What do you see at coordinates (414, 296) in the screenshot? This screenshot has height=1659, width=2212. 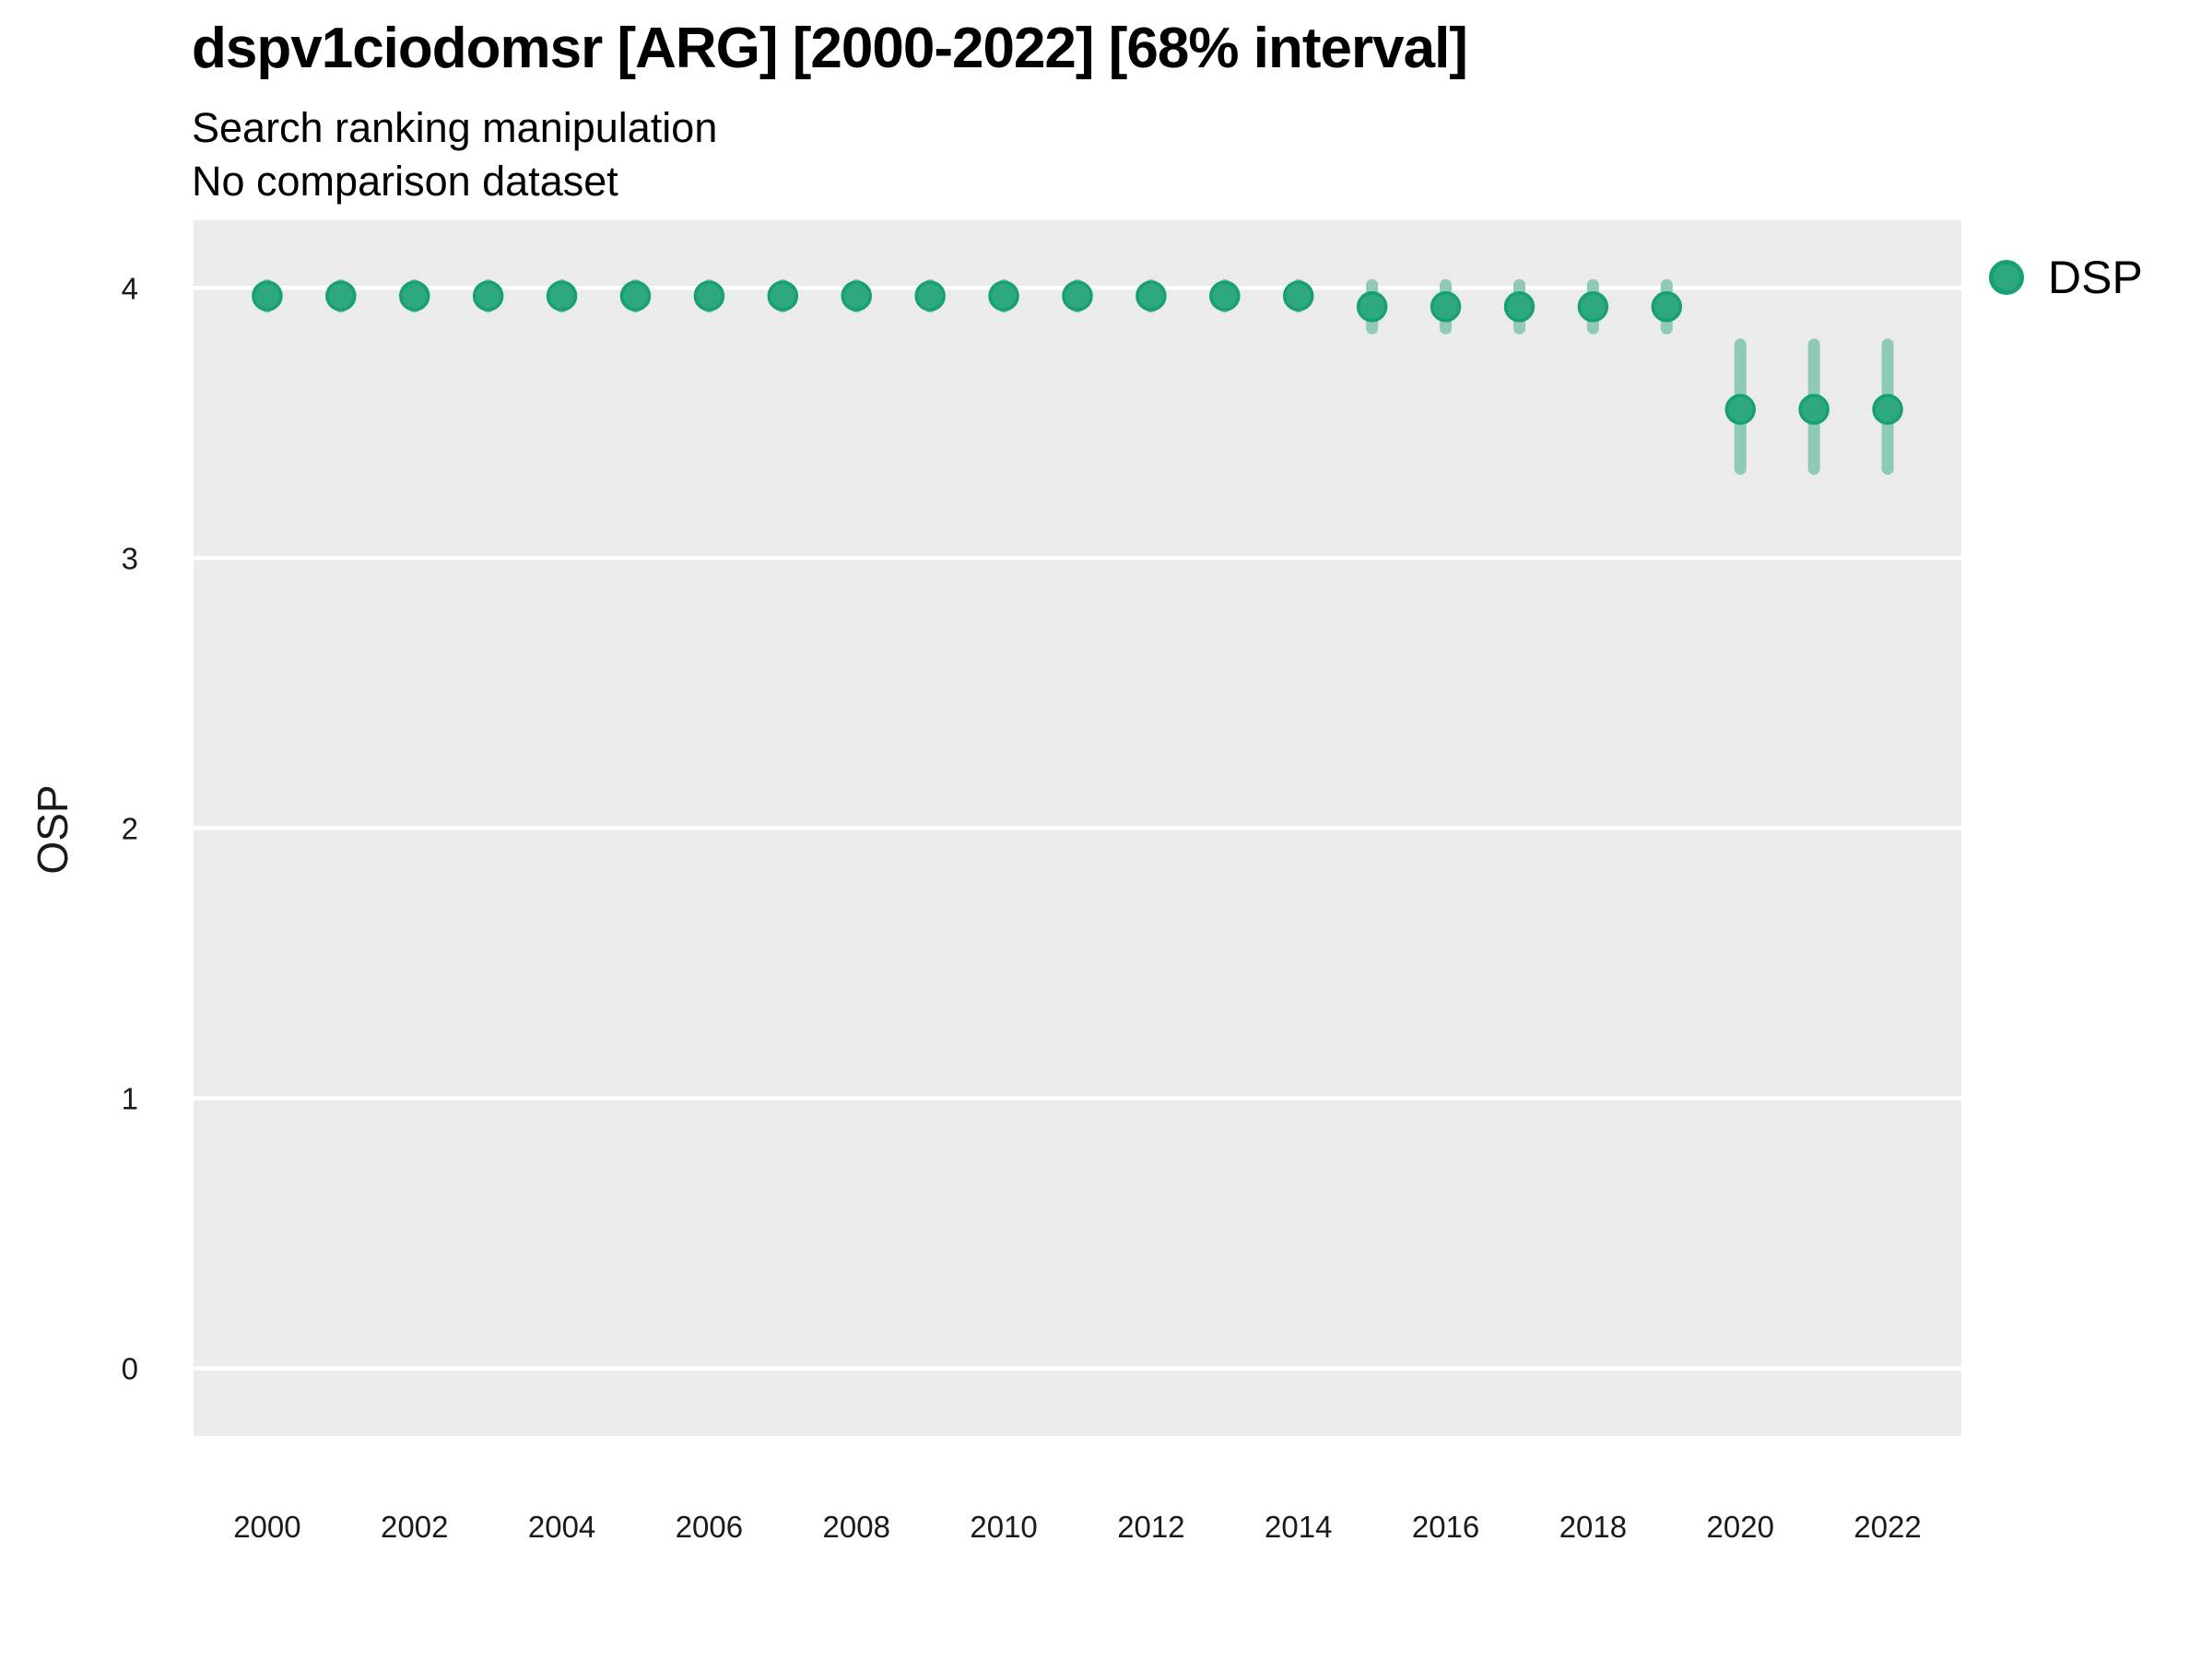 I see `data-point-DSP-2002` at bounding box center [414, 296].